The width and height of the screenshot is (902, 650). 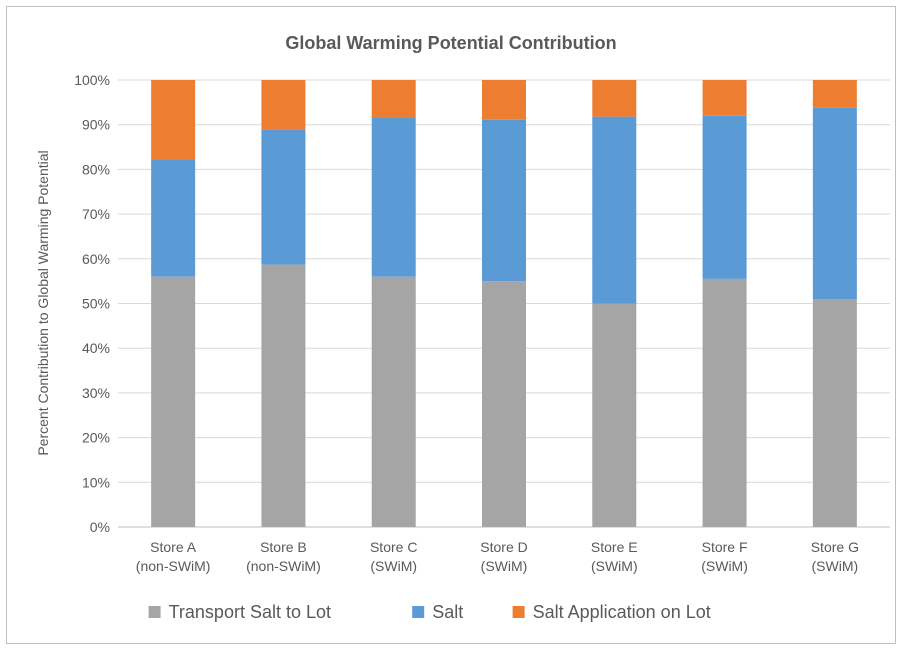 I want to click on x-tick-label: Store B, so click(x=283, y=547).